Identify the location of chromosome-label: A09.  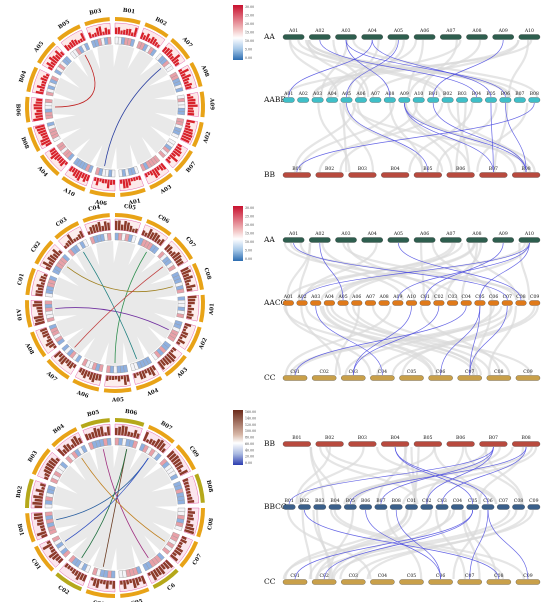
(397, 297).